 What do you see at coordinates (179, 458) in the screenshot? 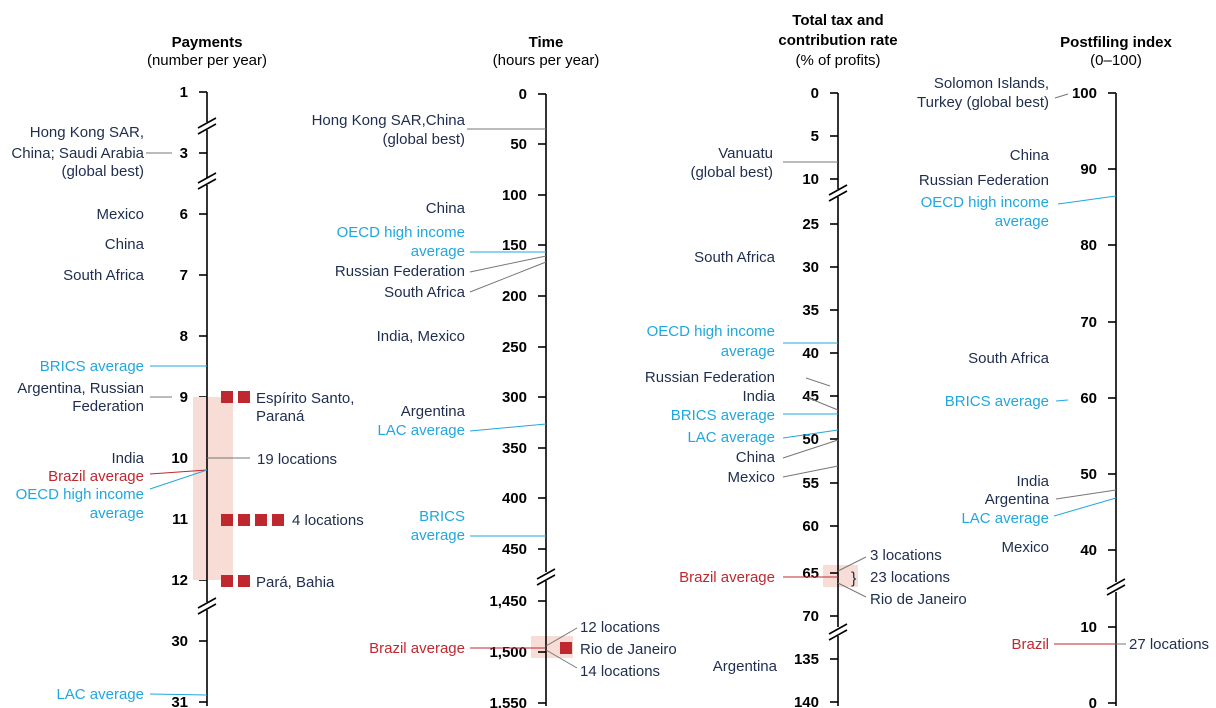
I see `payments-tick: 10` at bounding box center [179, 458].